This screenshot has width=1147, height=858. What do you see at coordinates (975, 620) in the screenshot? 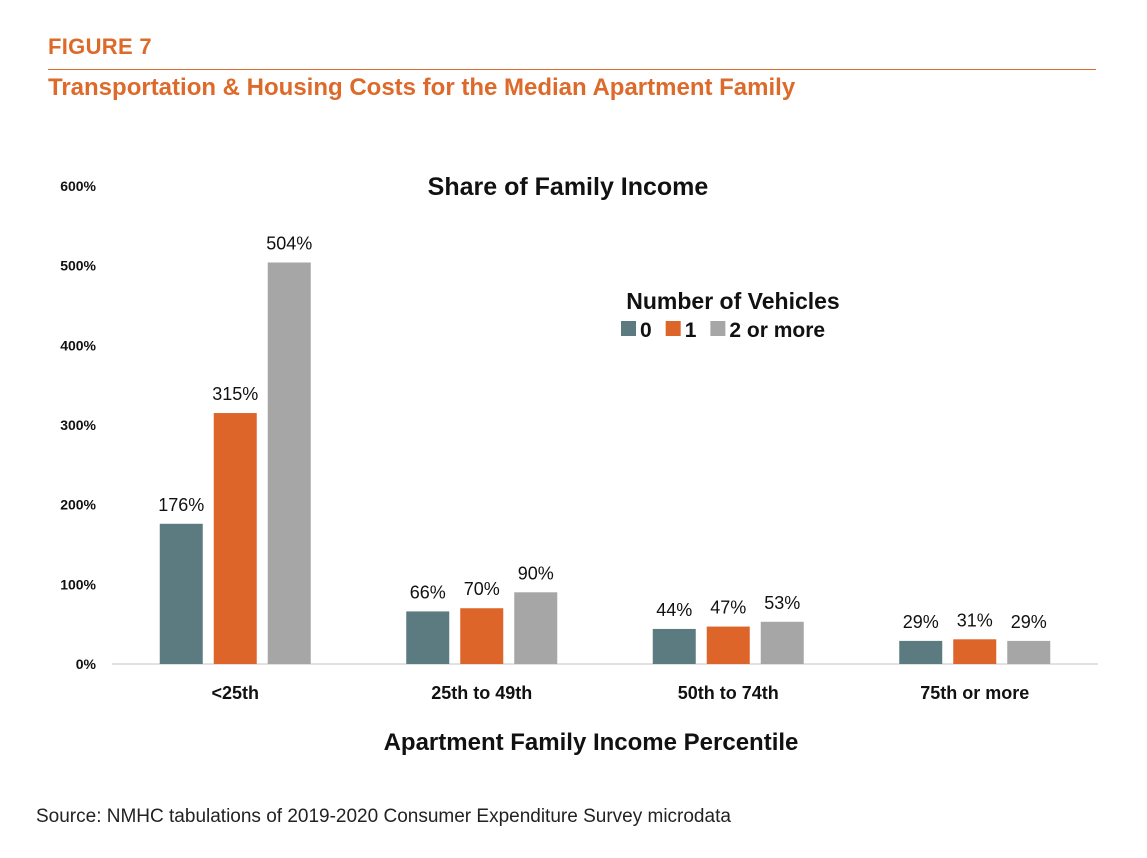
I see `data-label: 31%` at bounding box center [975, 620].